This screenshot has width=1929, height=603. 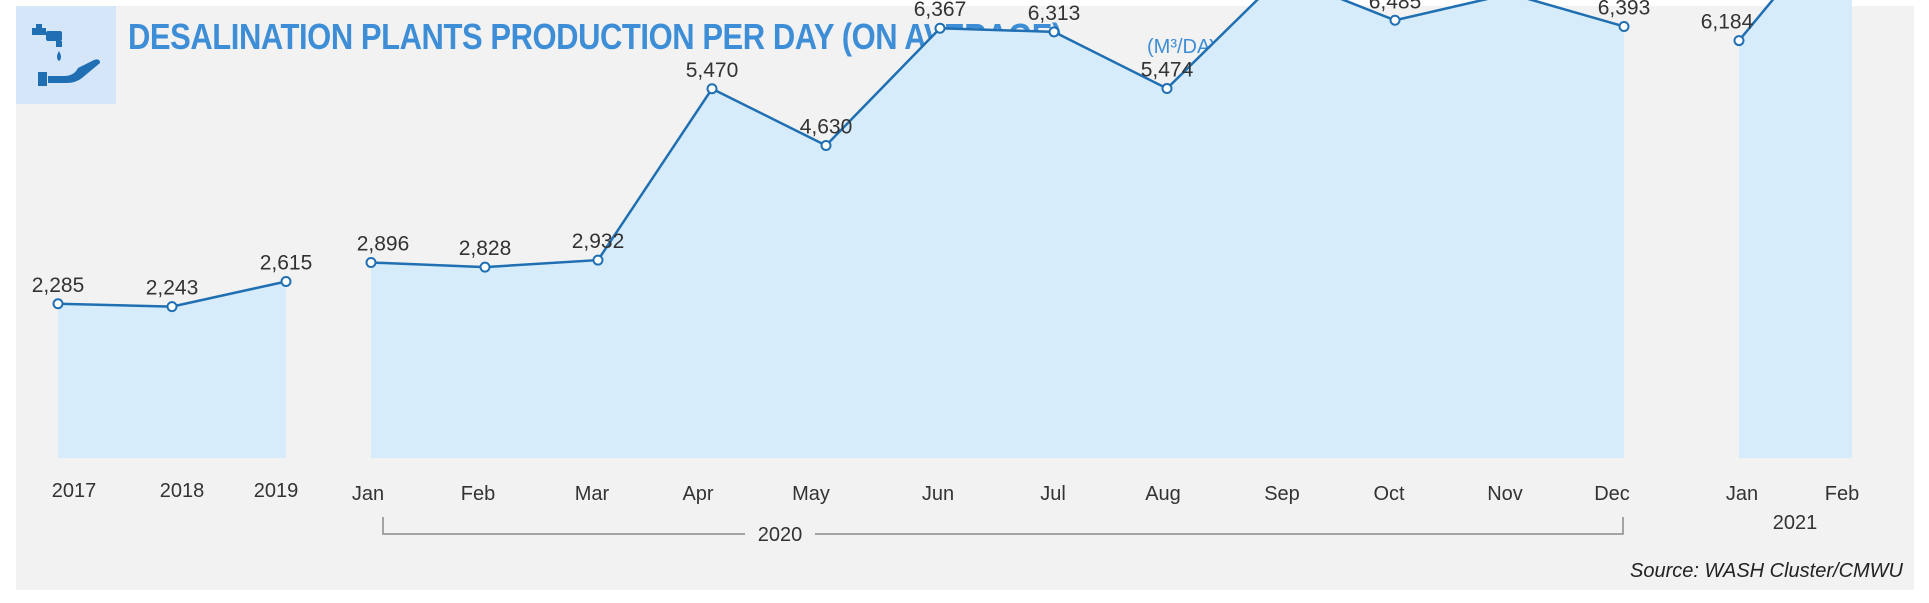 I want to click on x-tick-label: 2018, so click(x=182, y=491).